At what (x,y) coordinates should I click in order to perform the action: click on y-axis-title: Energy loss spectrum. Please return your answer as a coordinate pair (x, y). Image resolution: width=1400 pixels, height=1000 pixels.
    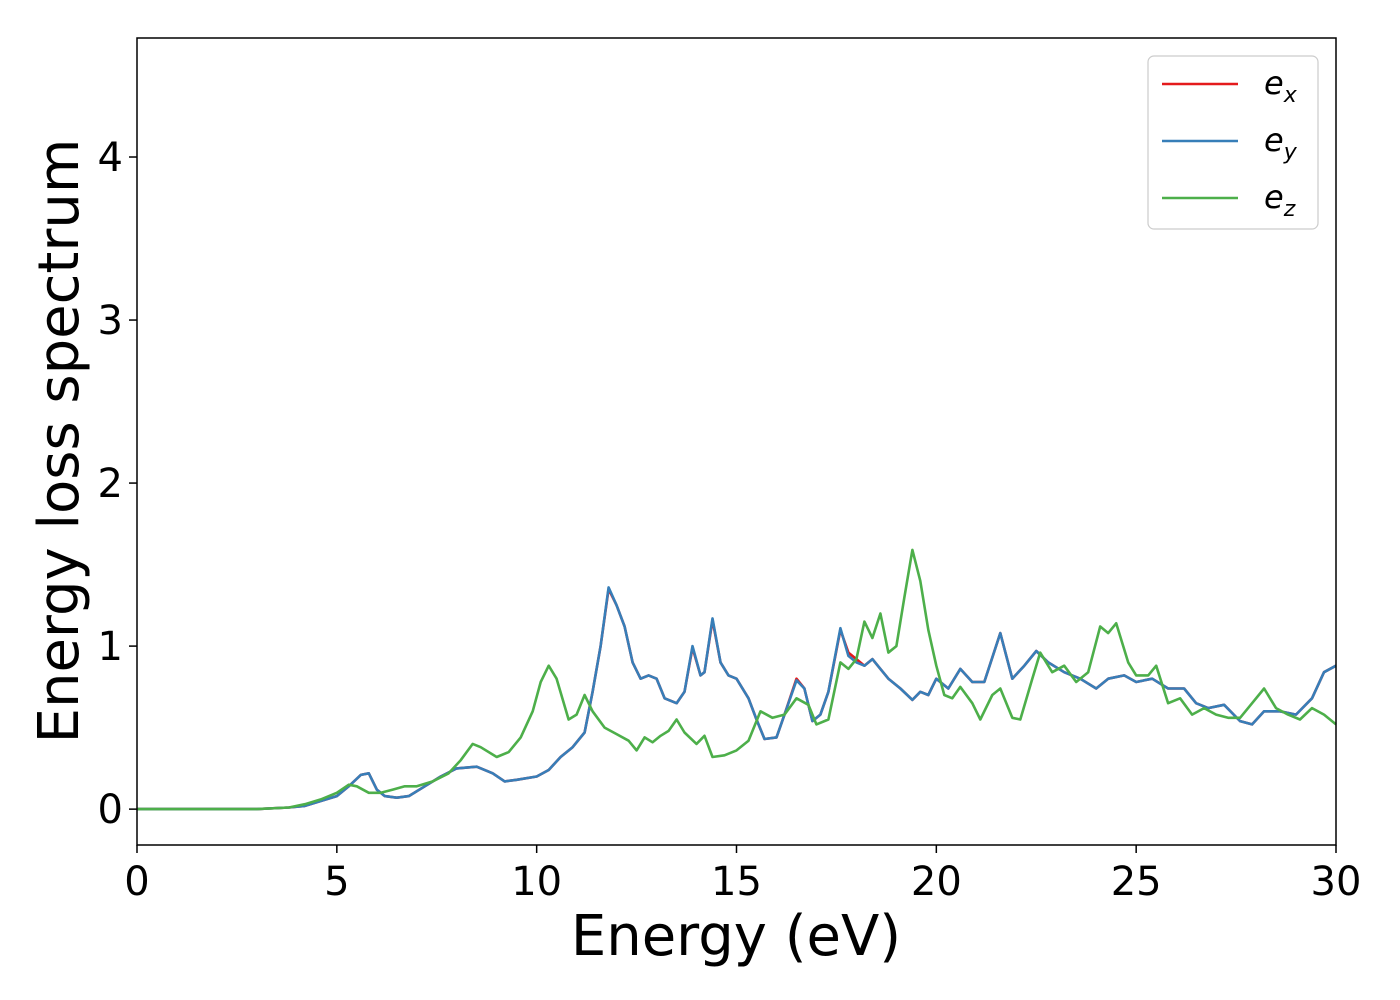
    Looking at the image, I should click on (59, 441).